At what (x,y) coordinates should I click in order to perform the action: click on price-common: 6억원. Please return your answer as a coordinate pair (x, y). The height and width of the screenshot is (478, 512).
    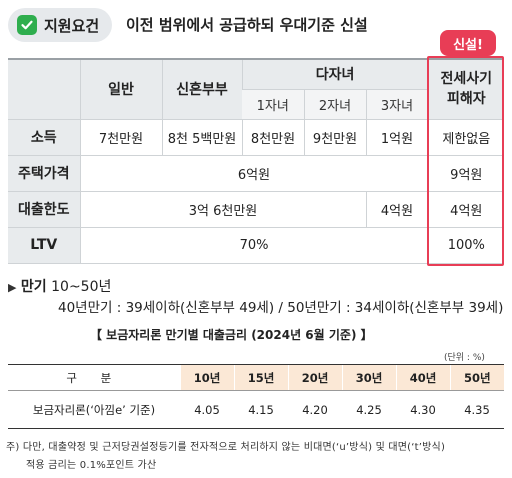
    Looking at the image, I should click on (254, 173).